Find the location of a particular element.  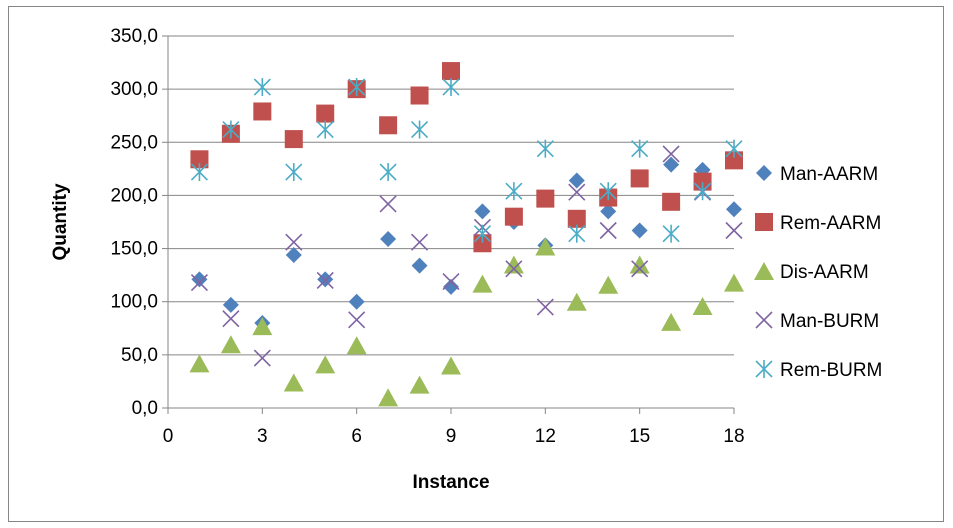

legend: Man-AARM Rem-AARM Dis-AARM Man-BURM Rem-BURM is located at coordinates (818, 272).